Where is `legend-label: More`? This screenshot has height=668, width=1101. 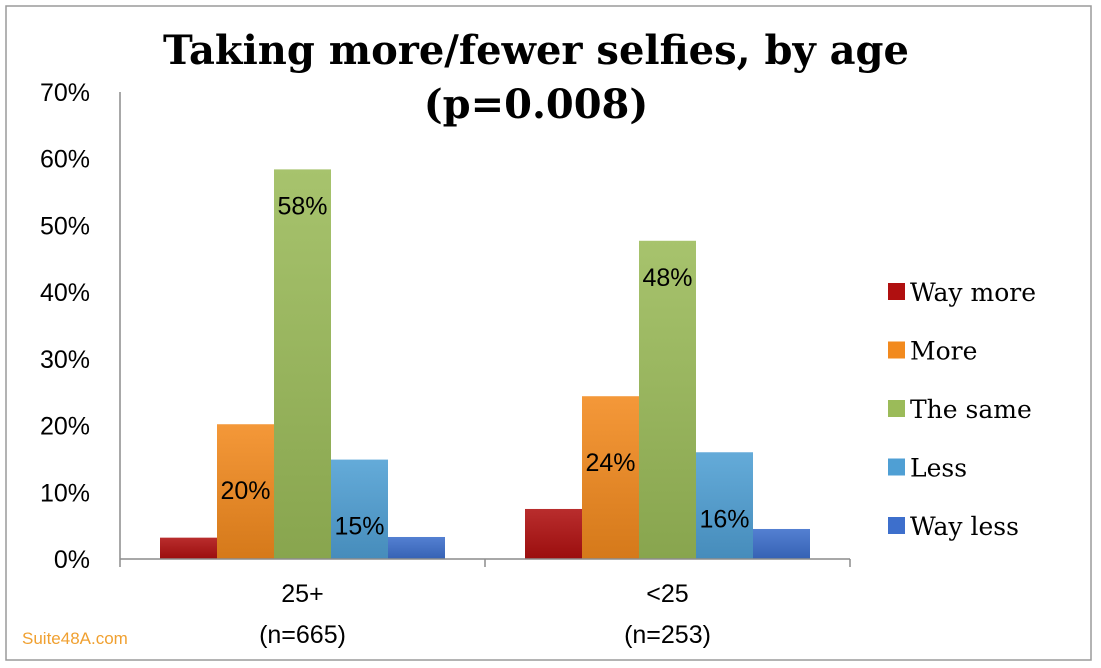
legend-label: More is located at coordinates (943, 351).